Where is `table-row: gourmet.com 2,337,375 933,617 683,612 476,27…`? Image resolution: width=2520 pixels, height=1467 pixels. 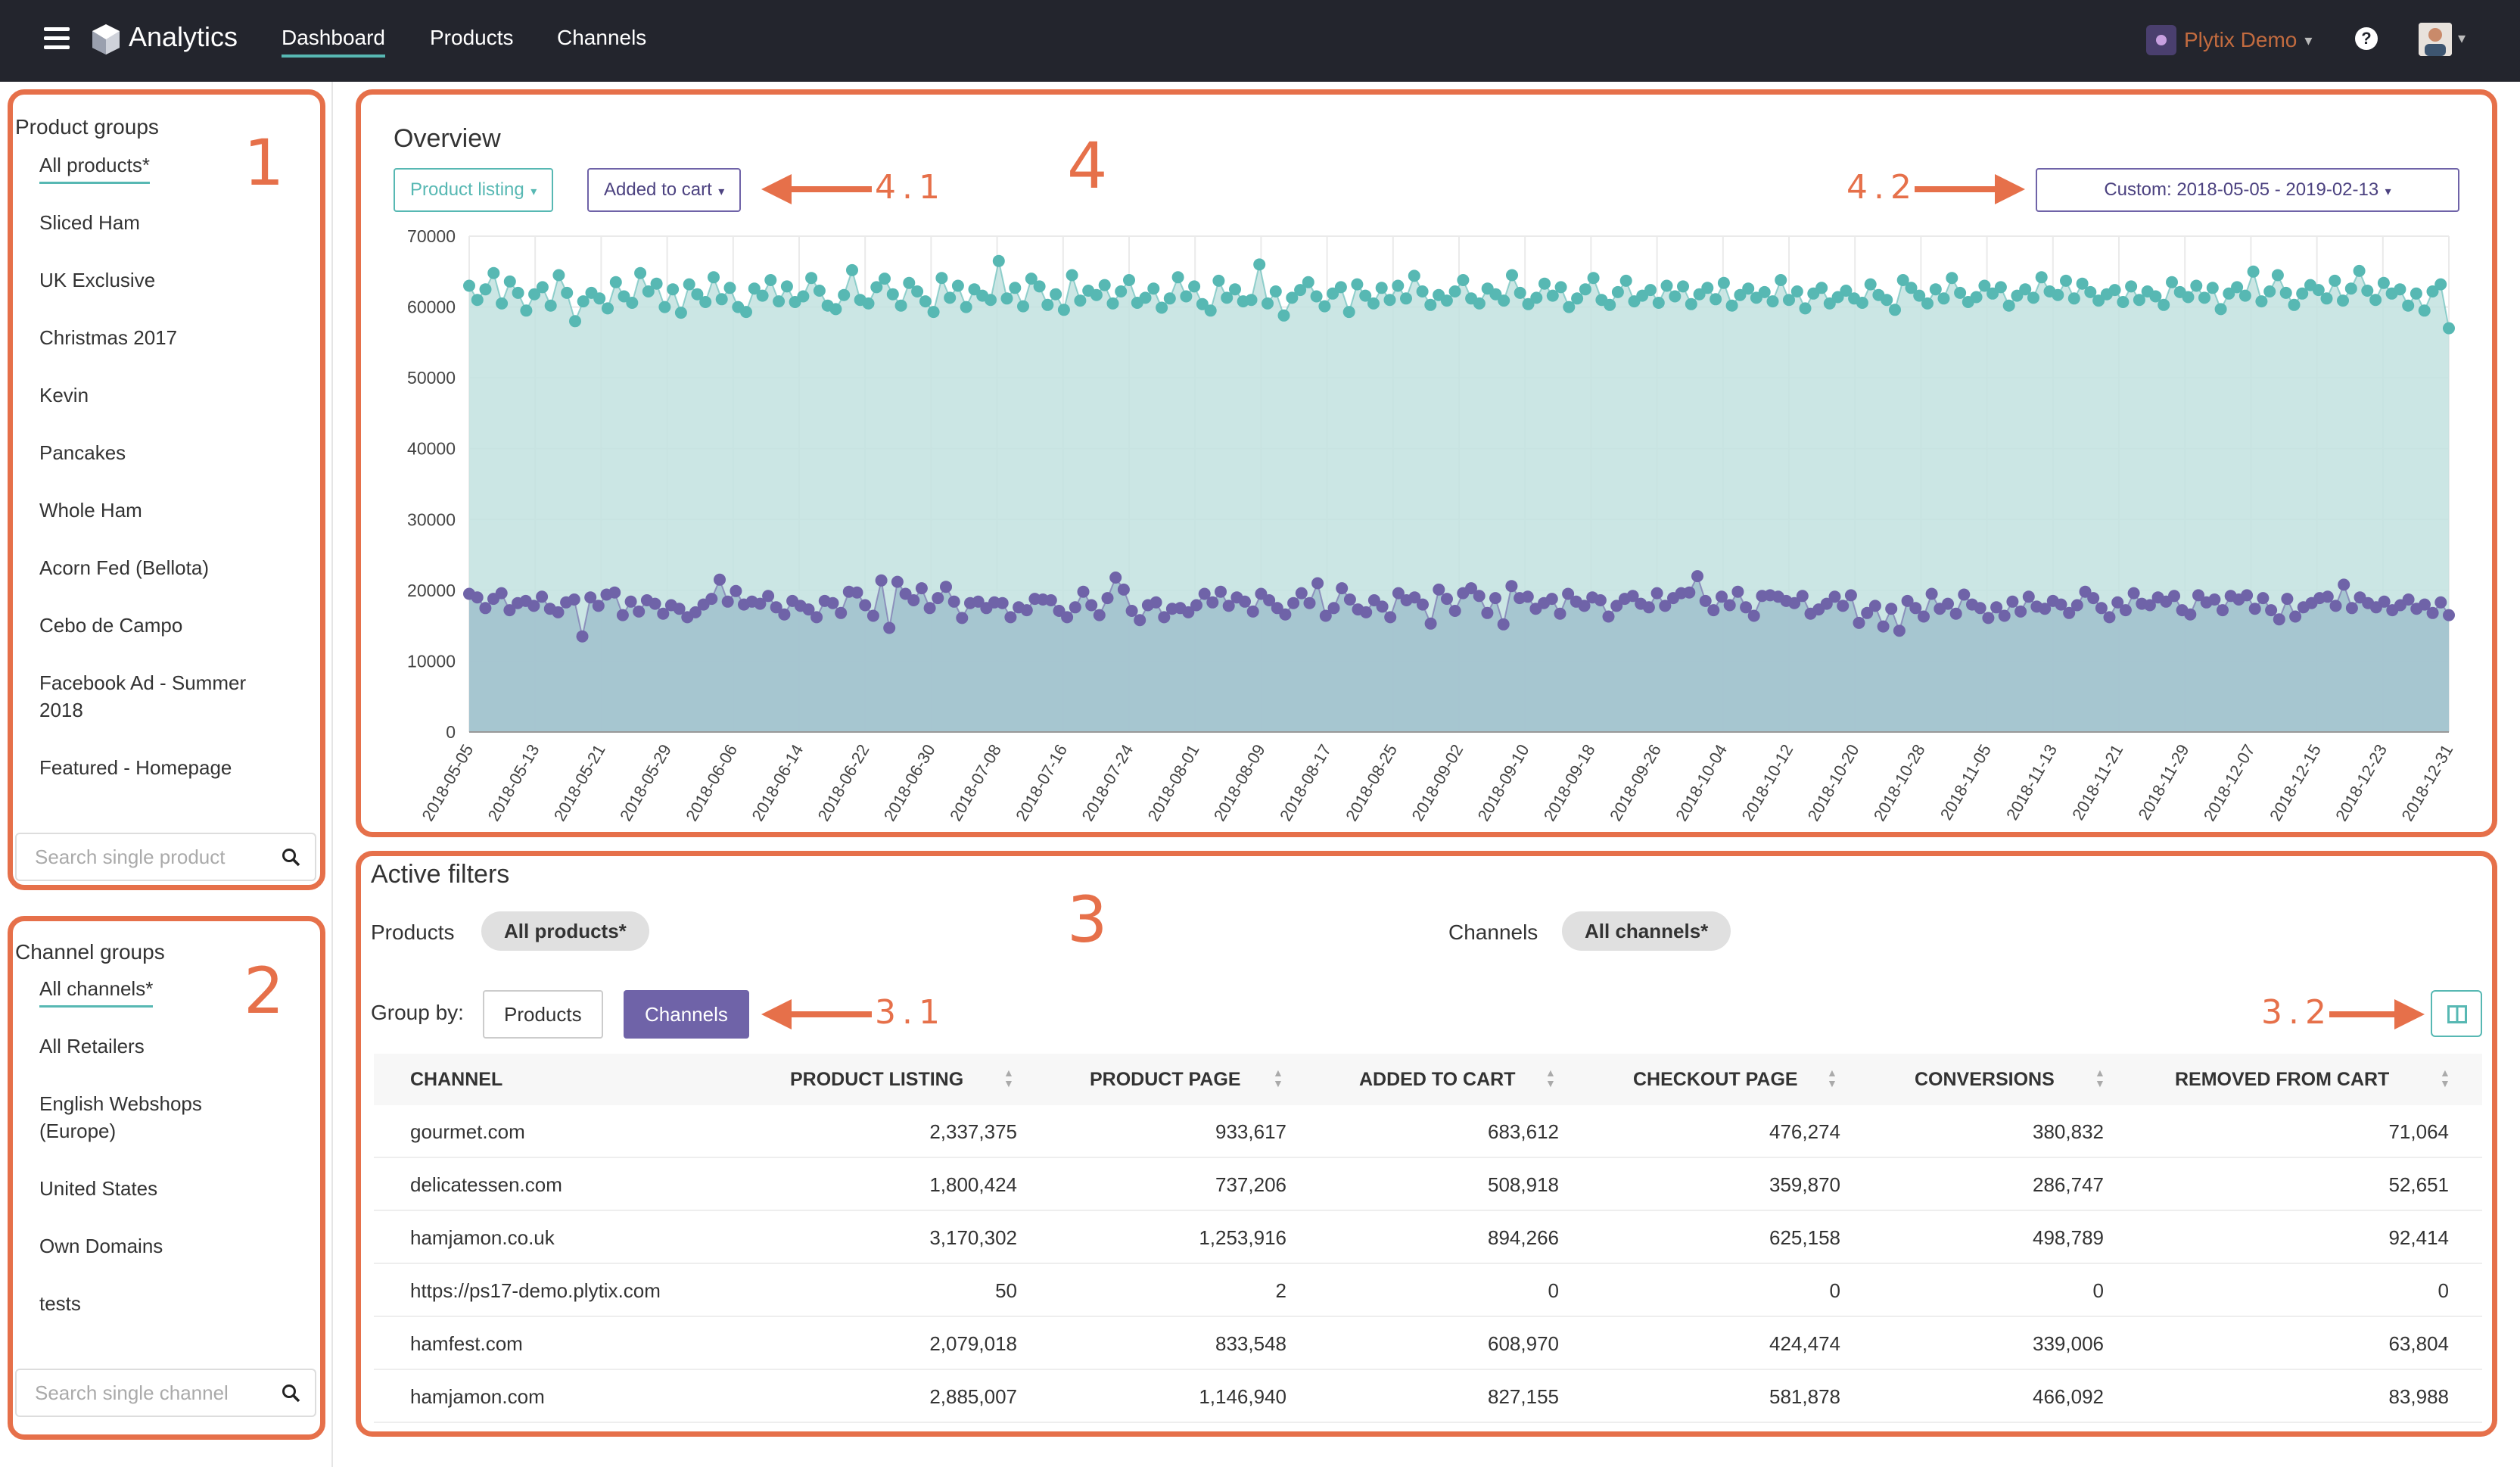
table-row: gourmet.com 2,337,375 933,617 683,612 476,27… is located at coordinates (1428, 1131).